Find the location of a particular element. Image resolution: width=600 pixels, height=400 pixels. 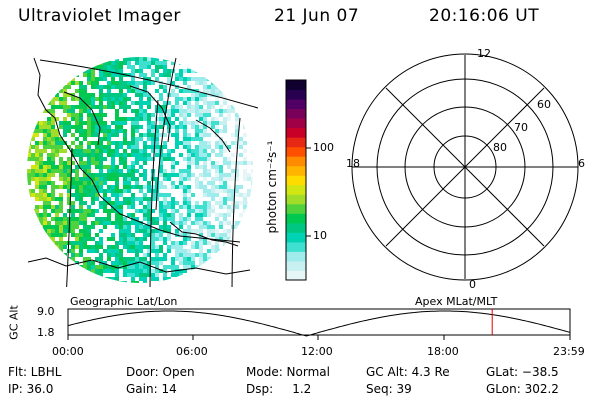

lat-label-60: 60 is located at coordinates (544, 104).